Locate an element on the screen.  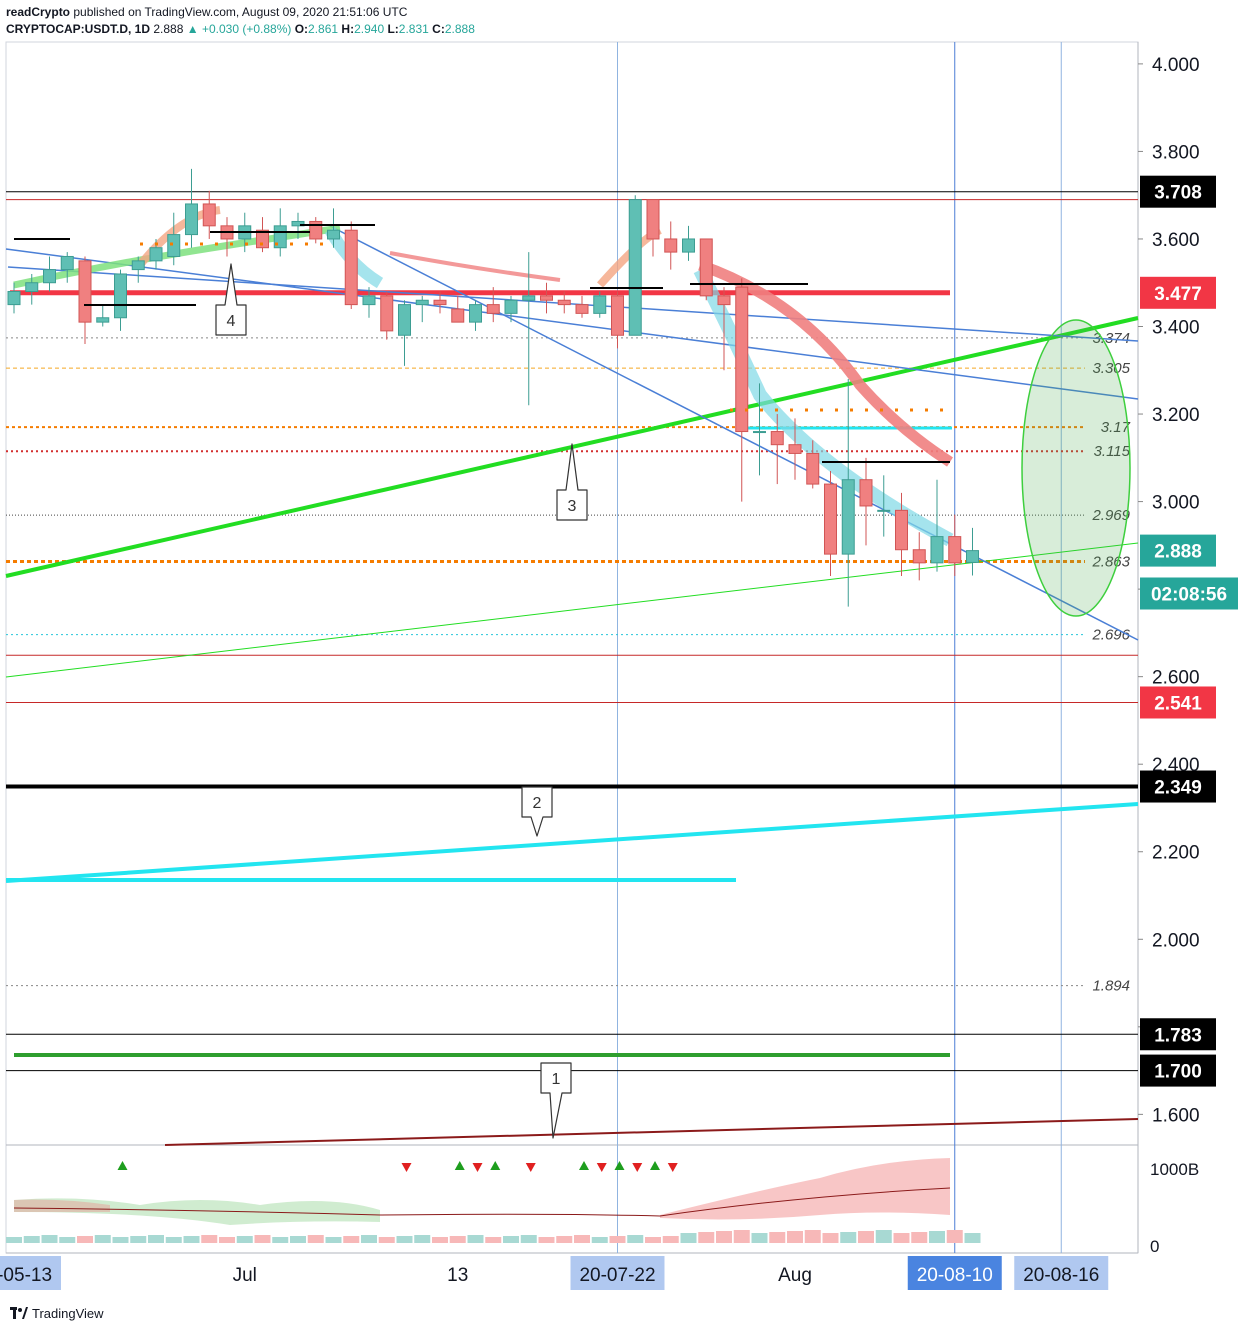
tradingview-brand: TradingView is located at coordinates (57, 1313).